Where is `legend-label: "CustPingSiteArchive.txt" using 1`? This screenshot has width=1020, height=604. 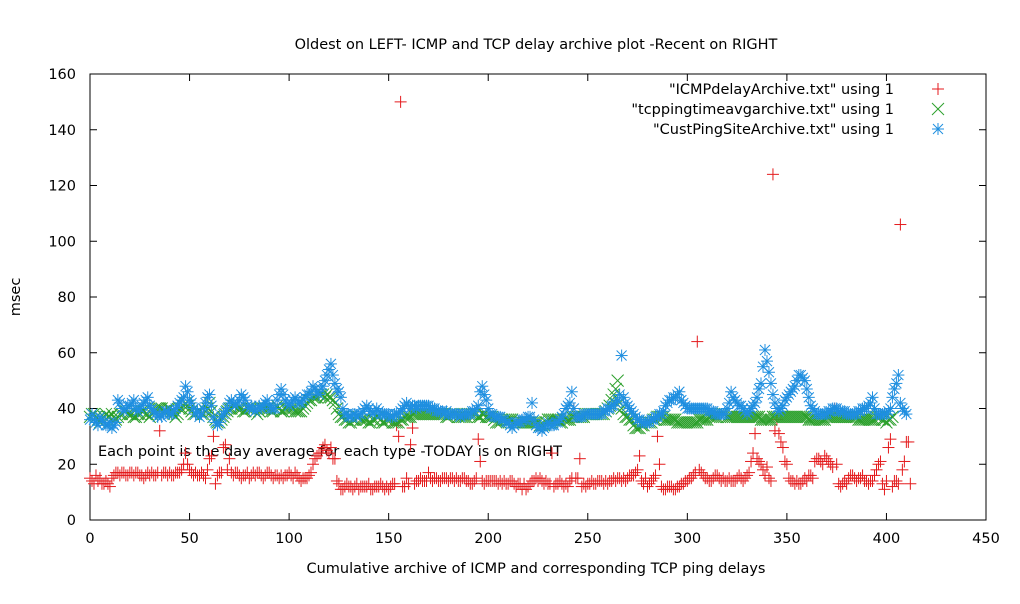 legend-label: "CustPingSiteArchive.txt" using 1 is located at coordinates (773, 130).